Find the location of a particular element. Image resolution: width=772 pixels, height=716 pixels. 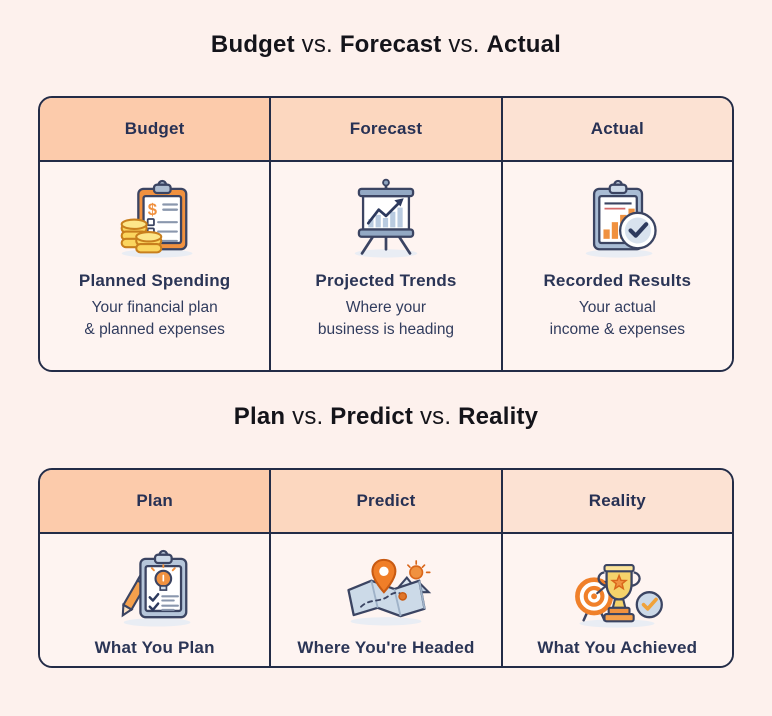

title-word-budget: Budget is located at coordinates (252, 44).